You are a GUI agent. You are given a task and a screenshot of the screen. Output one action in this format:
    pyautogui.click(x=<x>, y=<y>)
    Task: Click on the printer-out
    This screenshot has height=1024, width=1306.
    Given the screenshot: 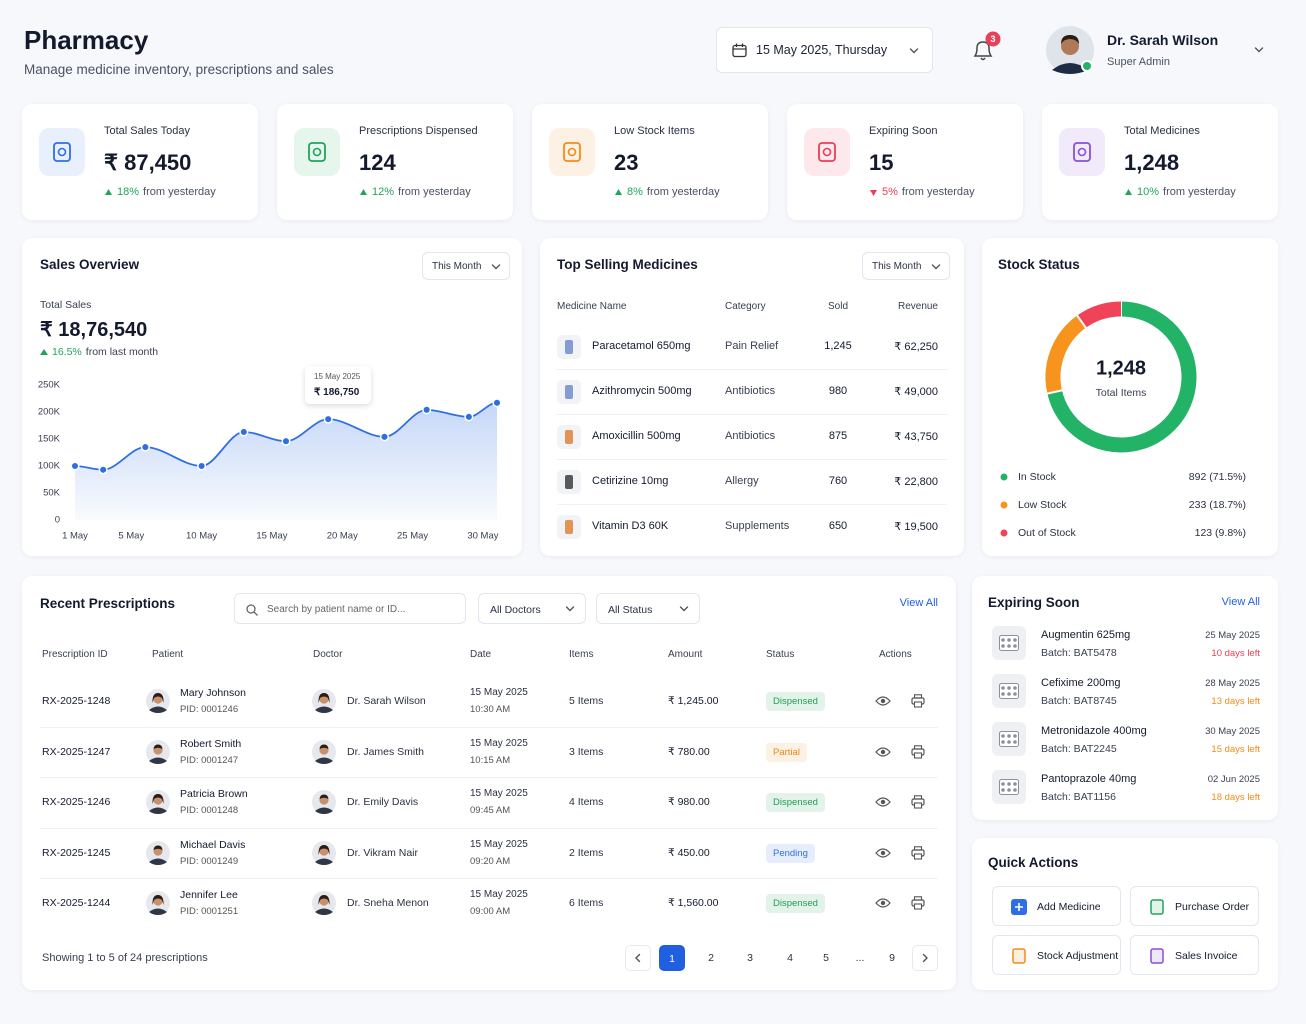 What is the action you would take?
    pyautogui.click(x=918, y=856)
    